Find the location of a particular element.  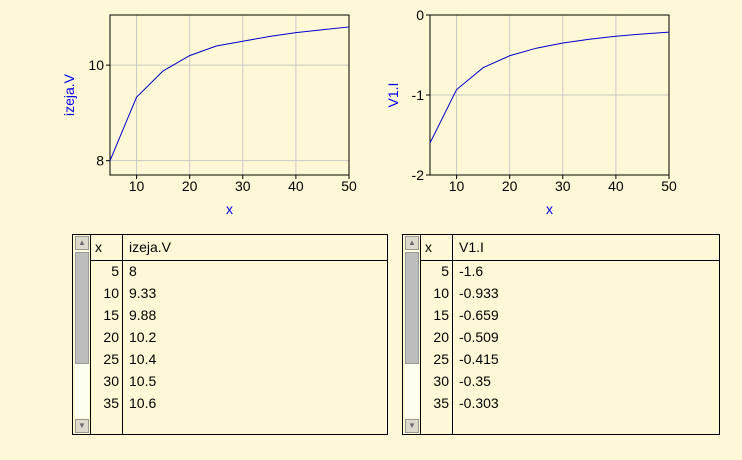

y-tick-label: -2 is located at coordinates (418, 175).